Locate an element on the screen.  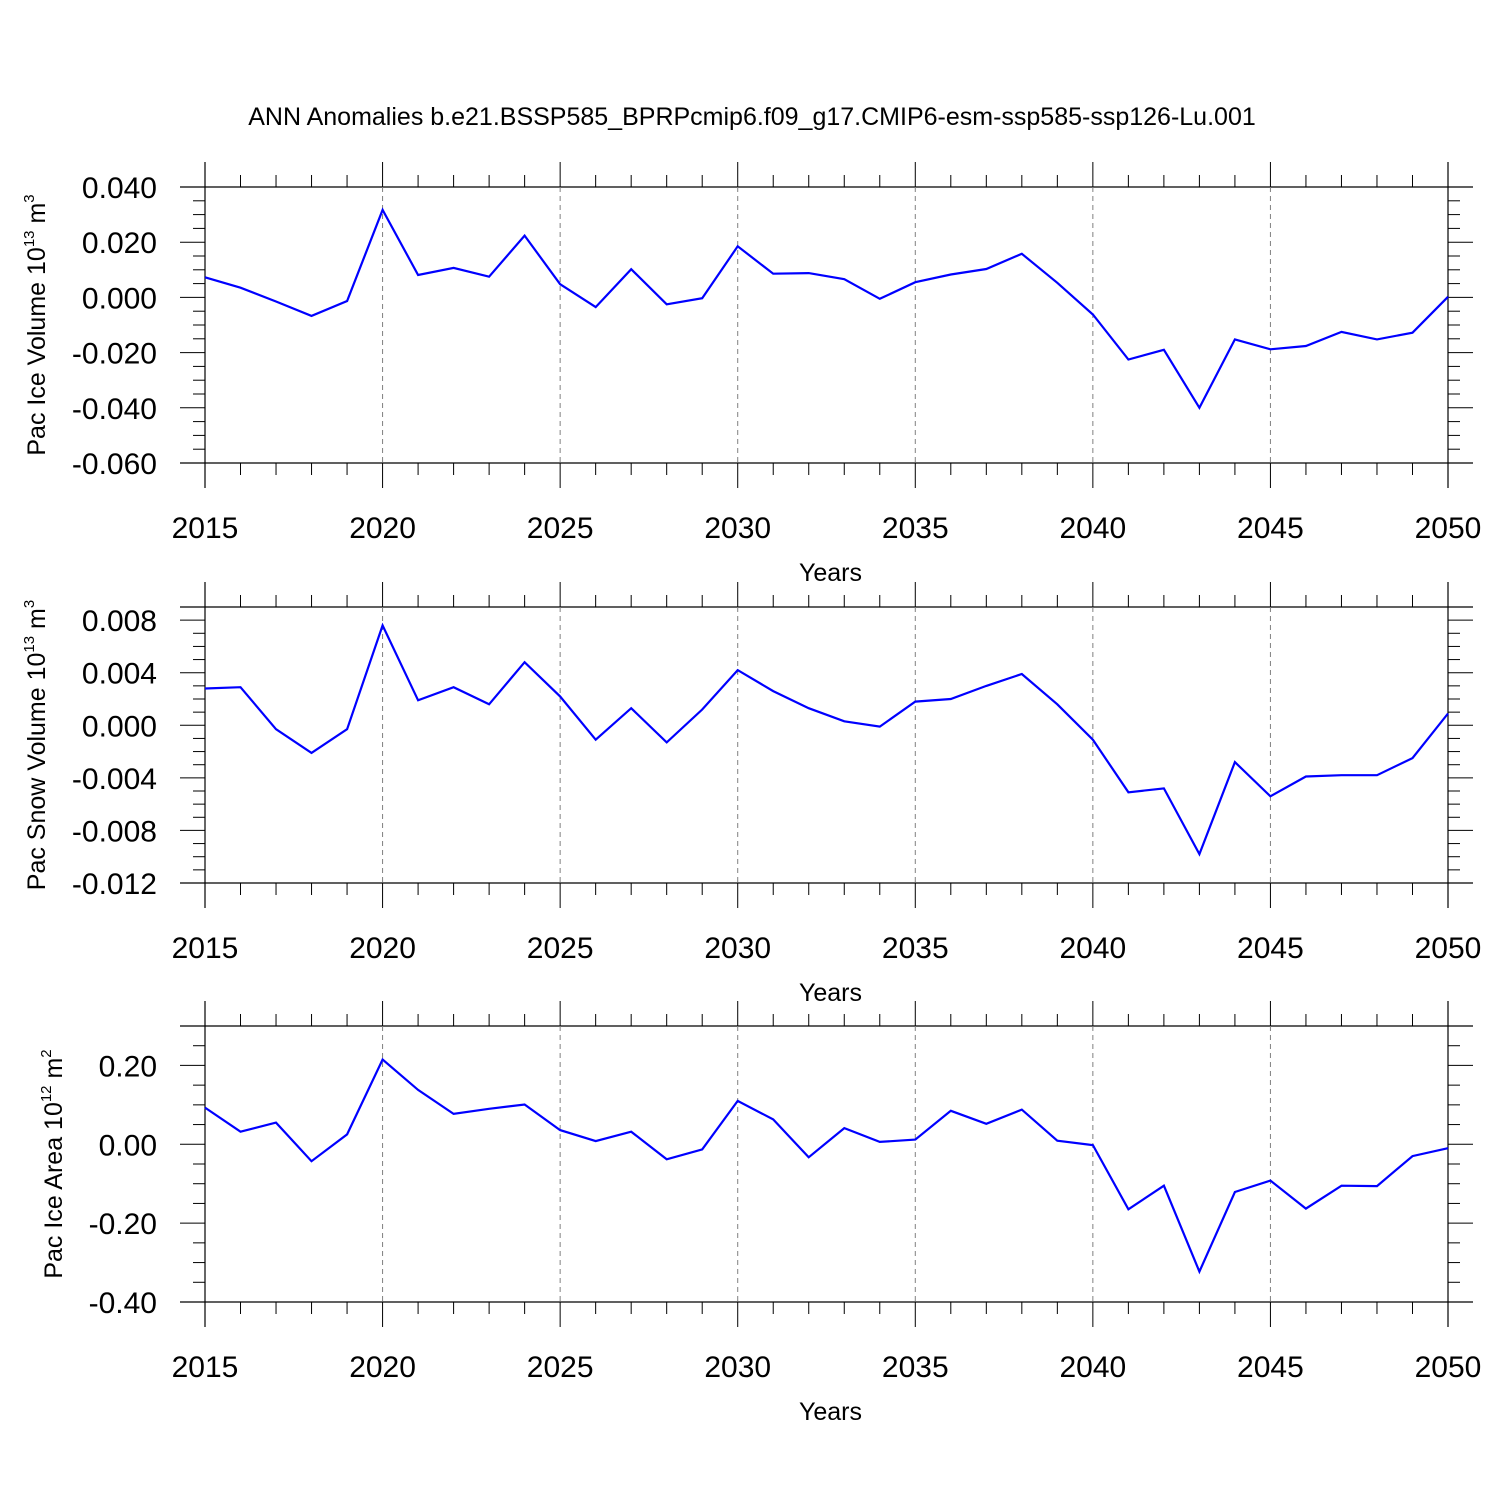
y-tick-label: -0.060 is located at coordinates (114, 464).